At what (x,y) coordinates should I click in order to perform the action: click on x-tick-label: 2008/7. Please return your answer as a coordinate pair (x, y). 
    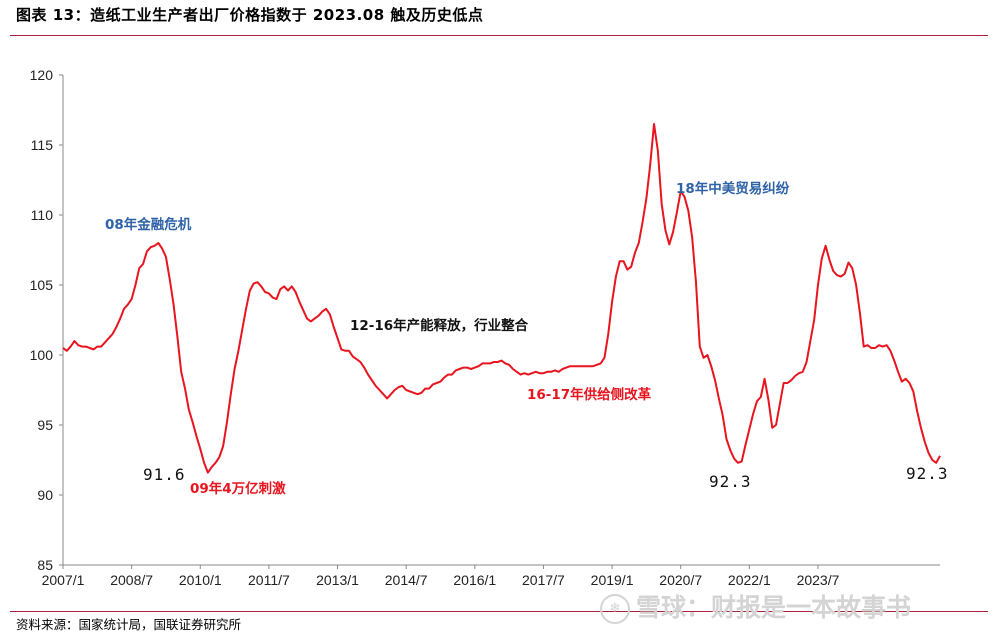
    Looking at the image, I should click on (131, 580).